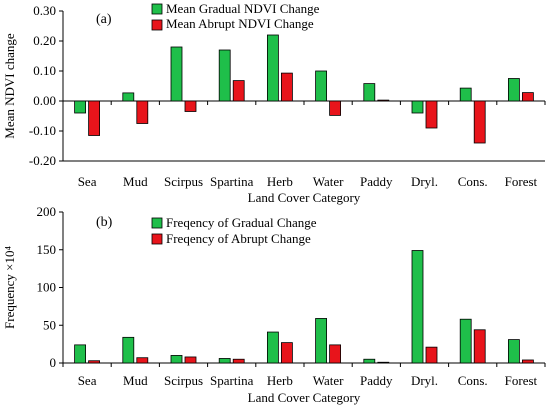 The image size is (550, 407). What do you see at coordinates (44, 100) in the screenshot?
I see `y-tick-label: 0.00` at bounding box center [44, 100].